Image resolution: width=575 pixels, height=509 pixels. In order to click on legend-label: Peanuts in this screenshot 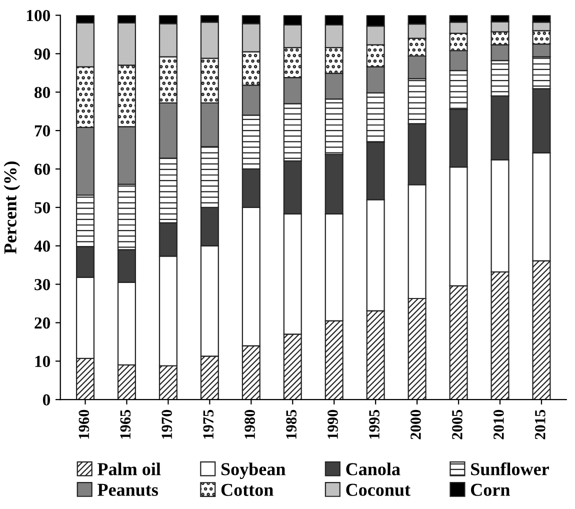, I will do `click(128, 490)`.